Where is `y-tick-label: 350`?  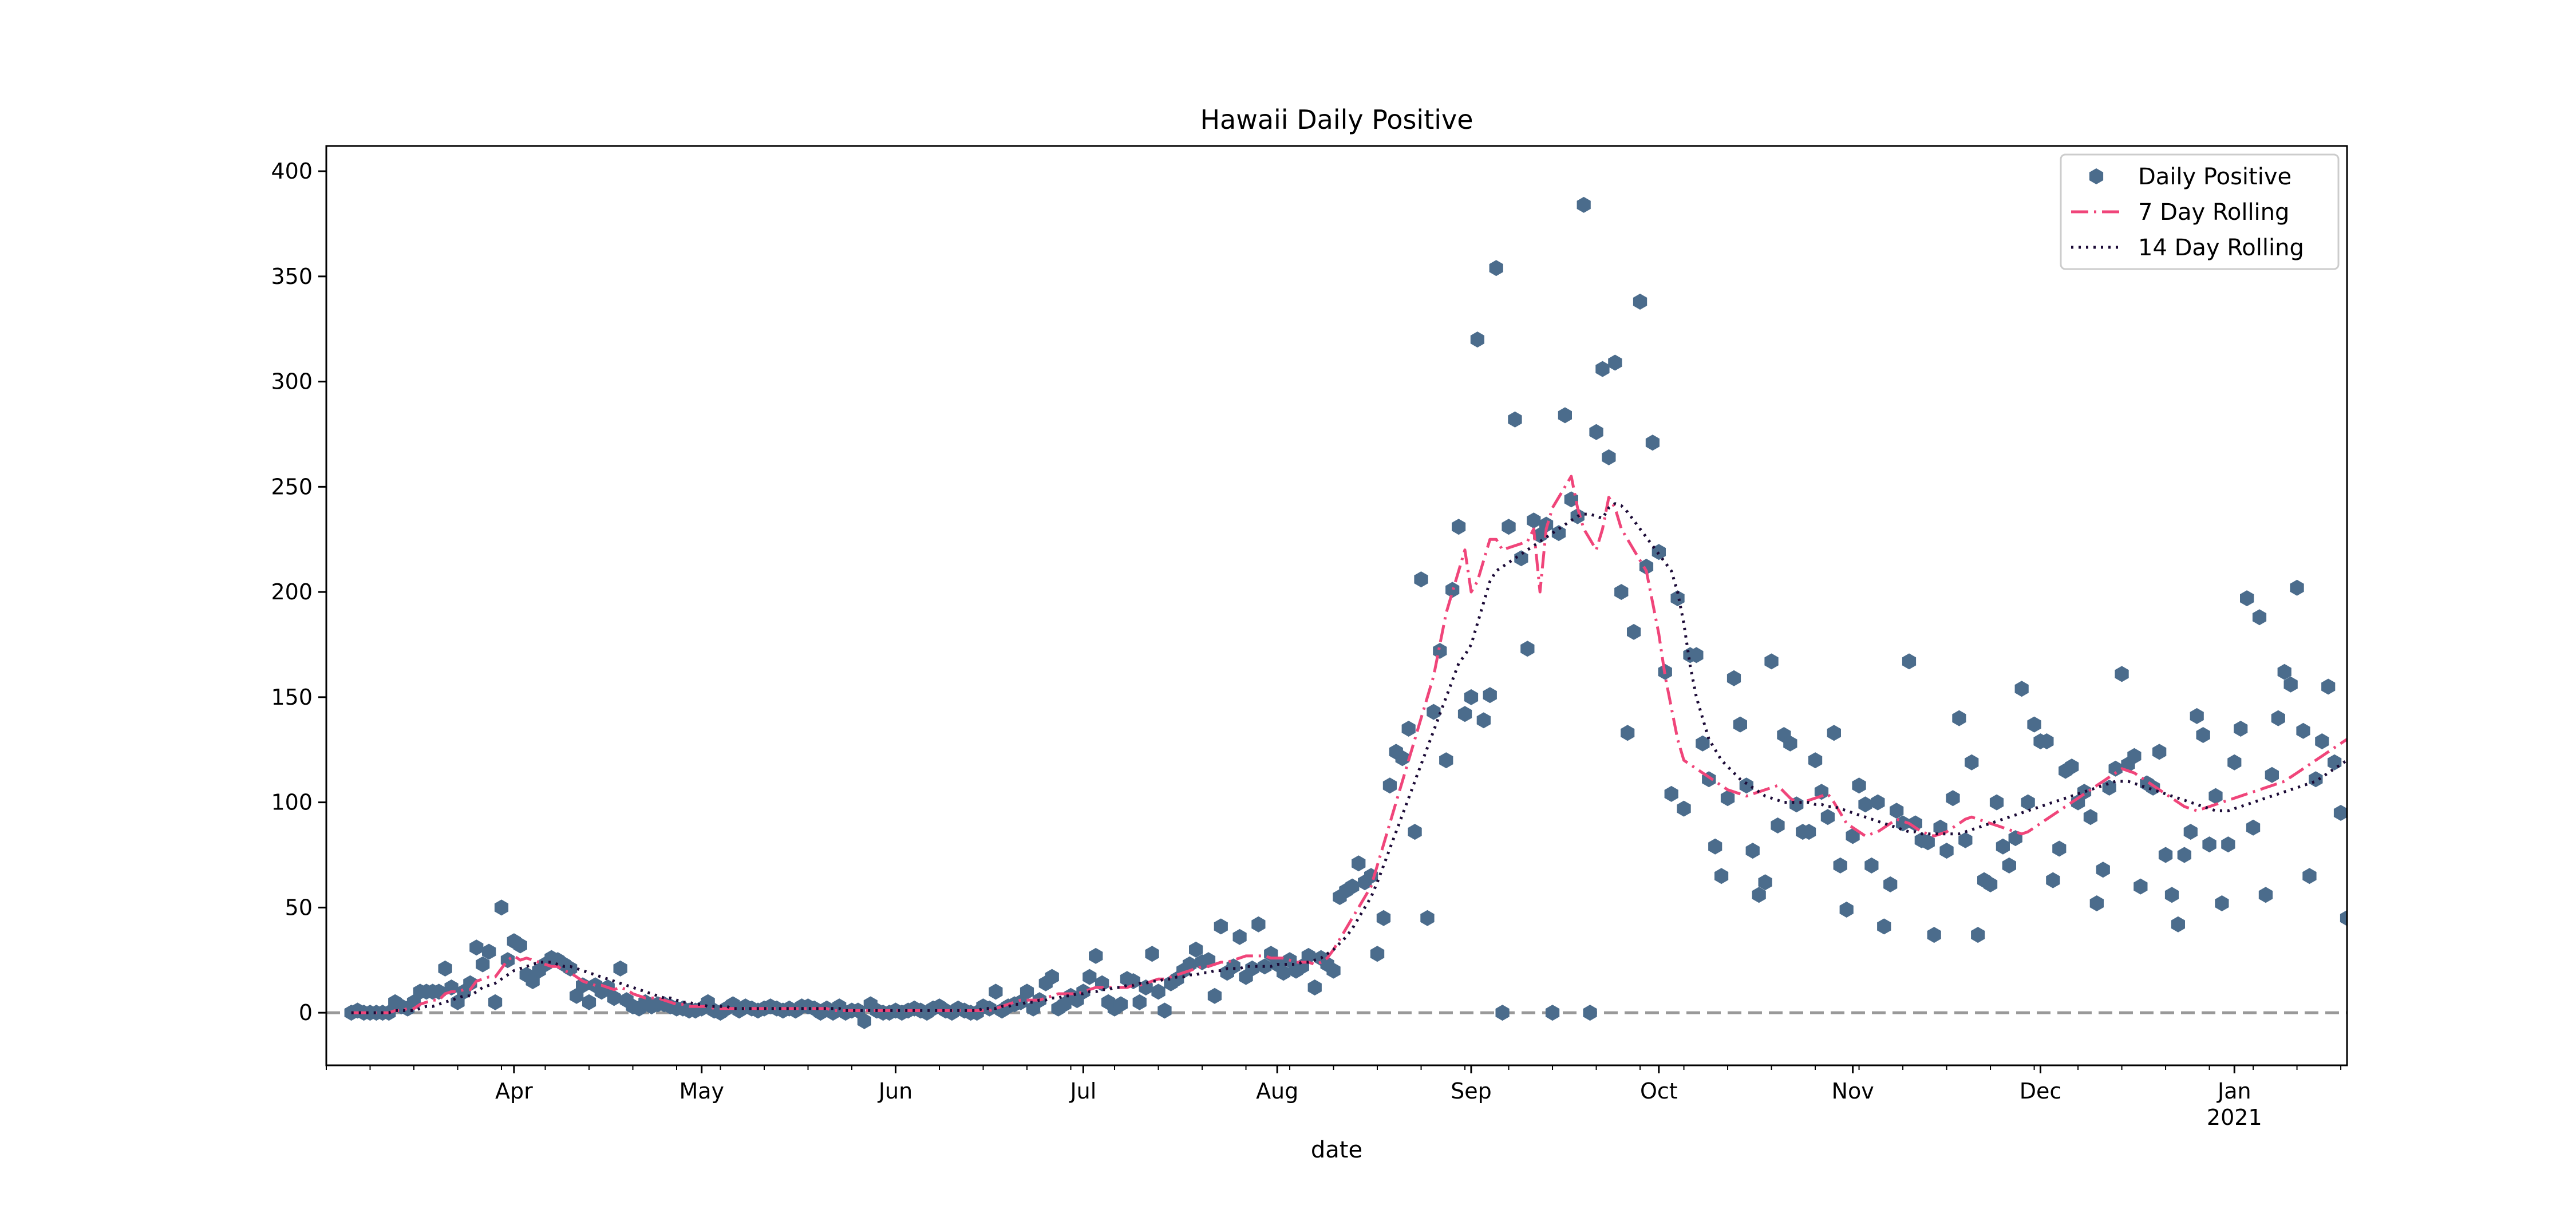
y-tick-label: 350 is located at coordinates (292, 276).